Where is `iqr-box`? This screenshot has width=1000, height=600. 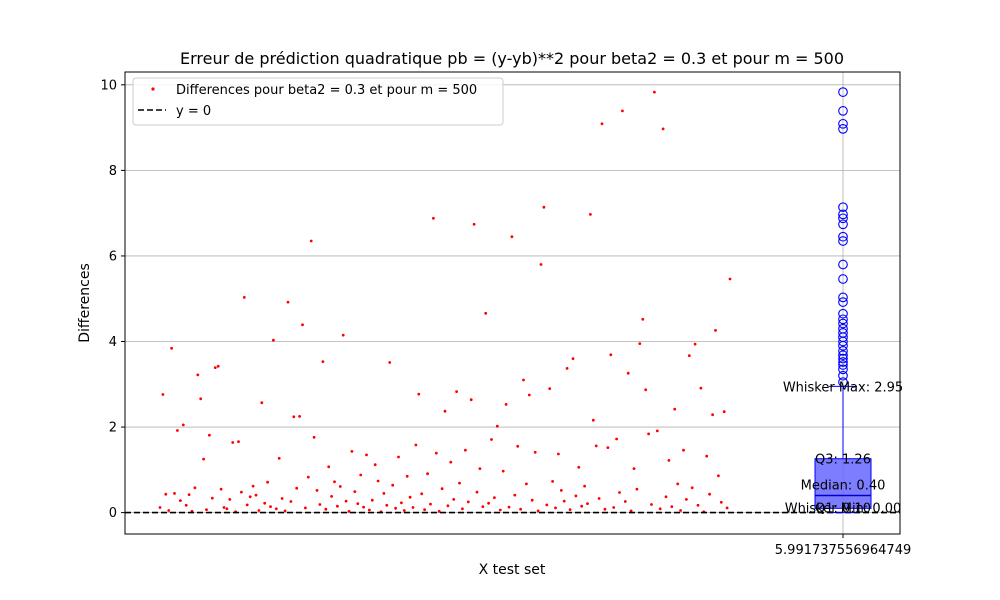
iqr-box is located at coordinates (843, 483).